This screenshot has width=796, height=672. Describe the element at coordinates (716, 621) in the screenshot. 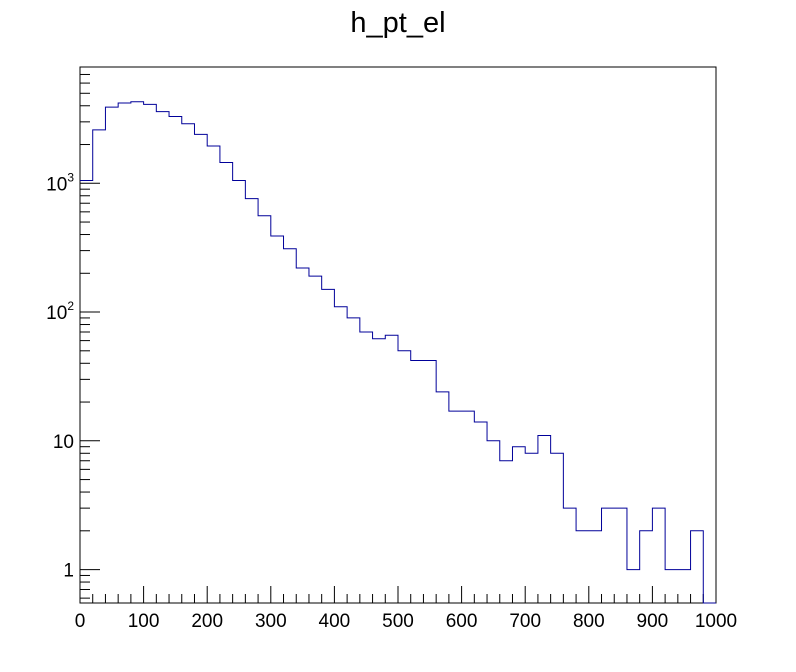

I see `x-tick-label: 1000` at that location.